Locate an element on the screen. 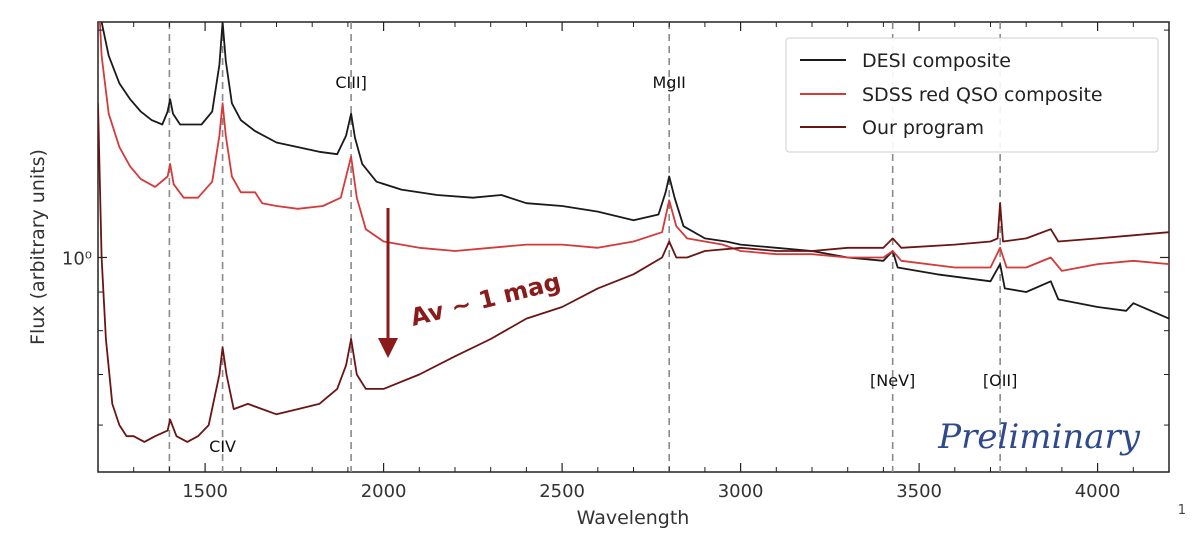 This screenshot has height=542, width=1200. emission-line-label: [OII] is located at coordinates (1000, 380).